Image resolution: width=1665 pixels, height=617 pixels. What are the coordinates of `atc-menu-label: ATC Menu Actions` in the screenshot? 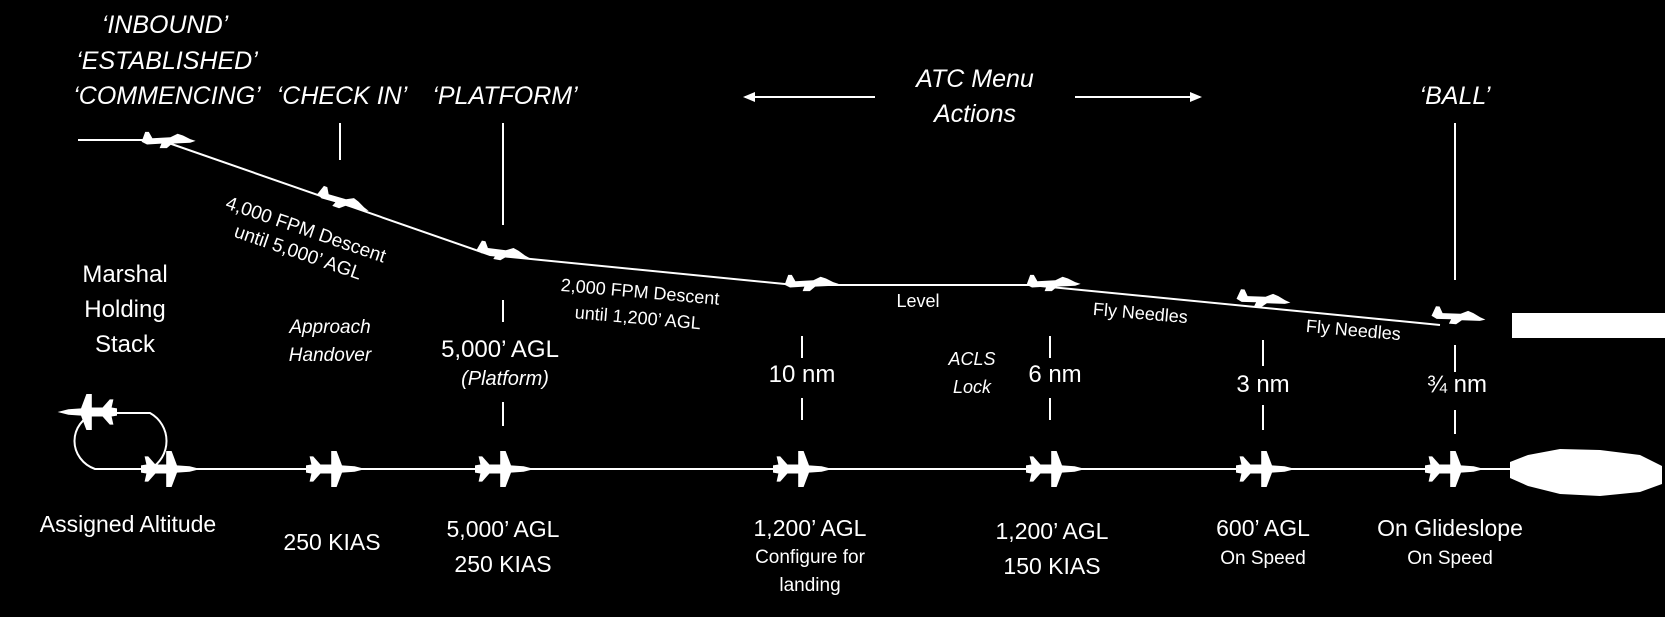 It's located at (975, 97).